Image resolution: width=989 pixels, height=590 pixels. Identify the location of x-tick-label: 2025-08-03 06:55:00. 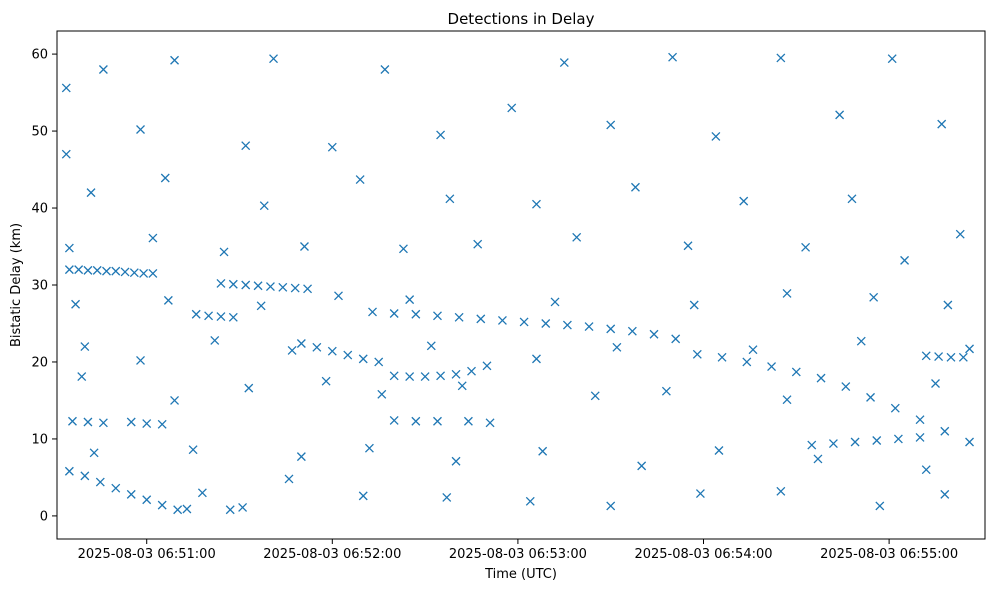
(889, 554).